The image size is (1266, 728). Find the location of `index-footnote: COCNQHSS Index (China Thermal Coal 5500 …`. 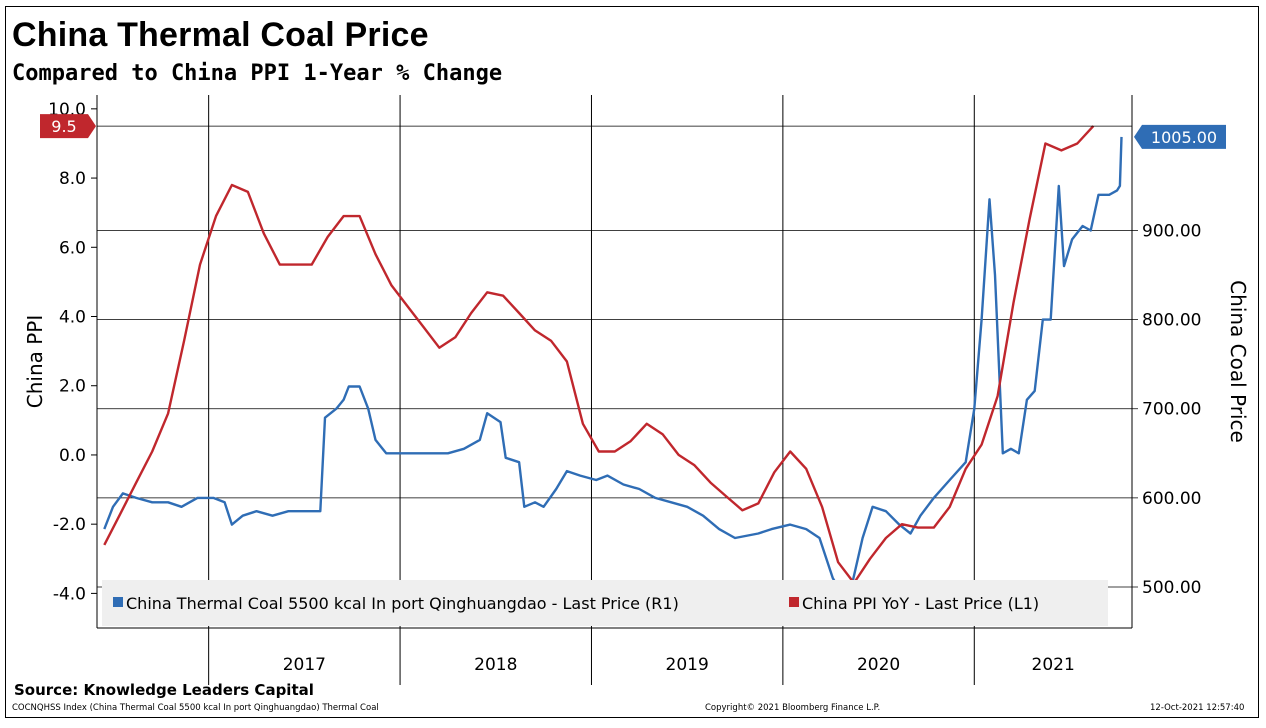

index-footnote: COCNQHSS Index (China Thermal Coal 5500 … is located at coordinates (195, 708).